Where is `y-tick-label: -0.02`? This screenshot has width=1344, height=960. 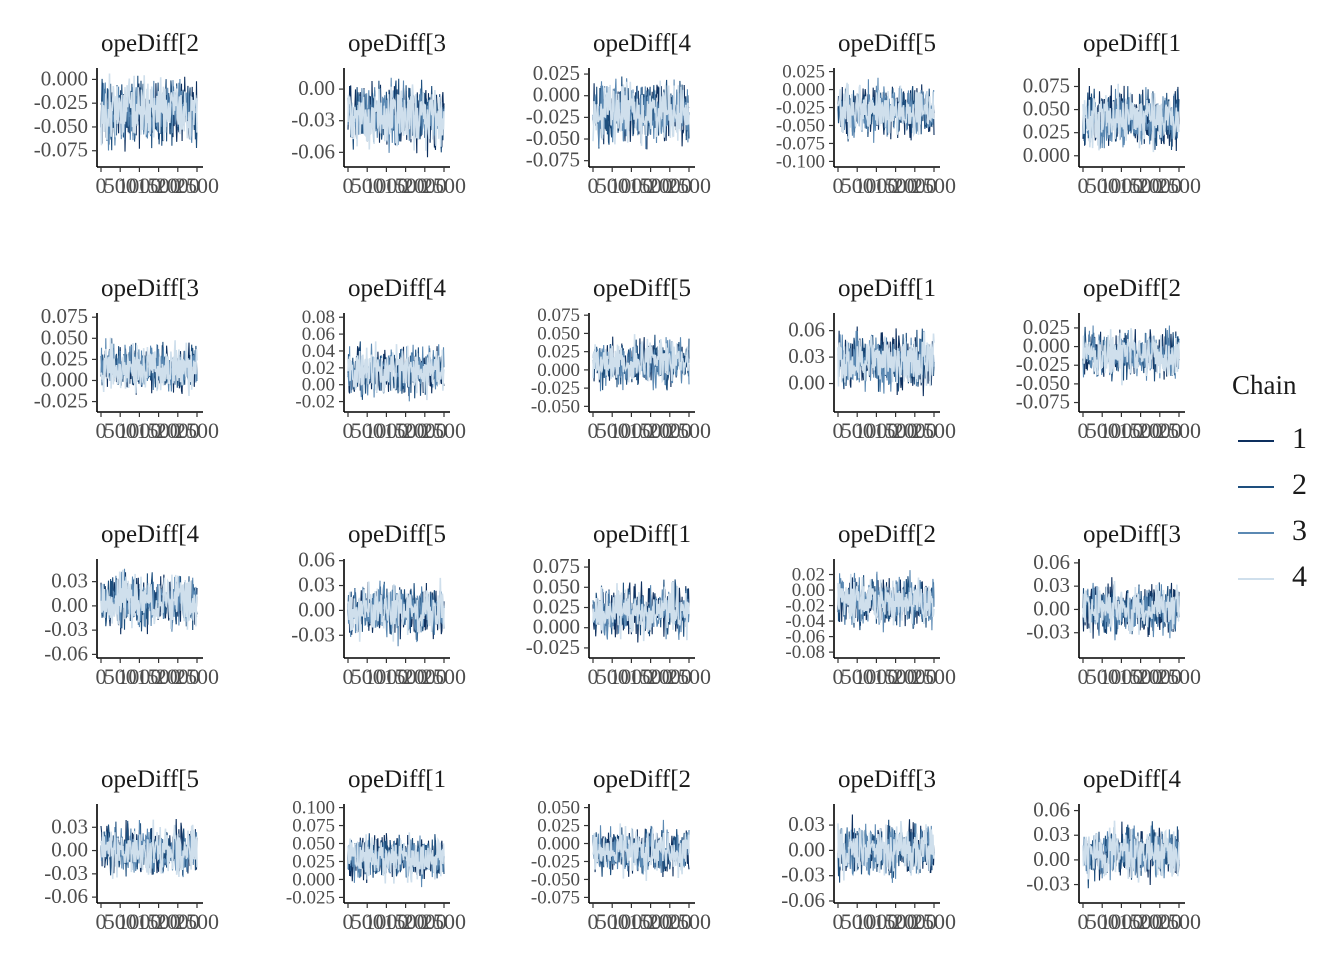
y-tick-label: -0.02 is located at coordinates (315, 402).